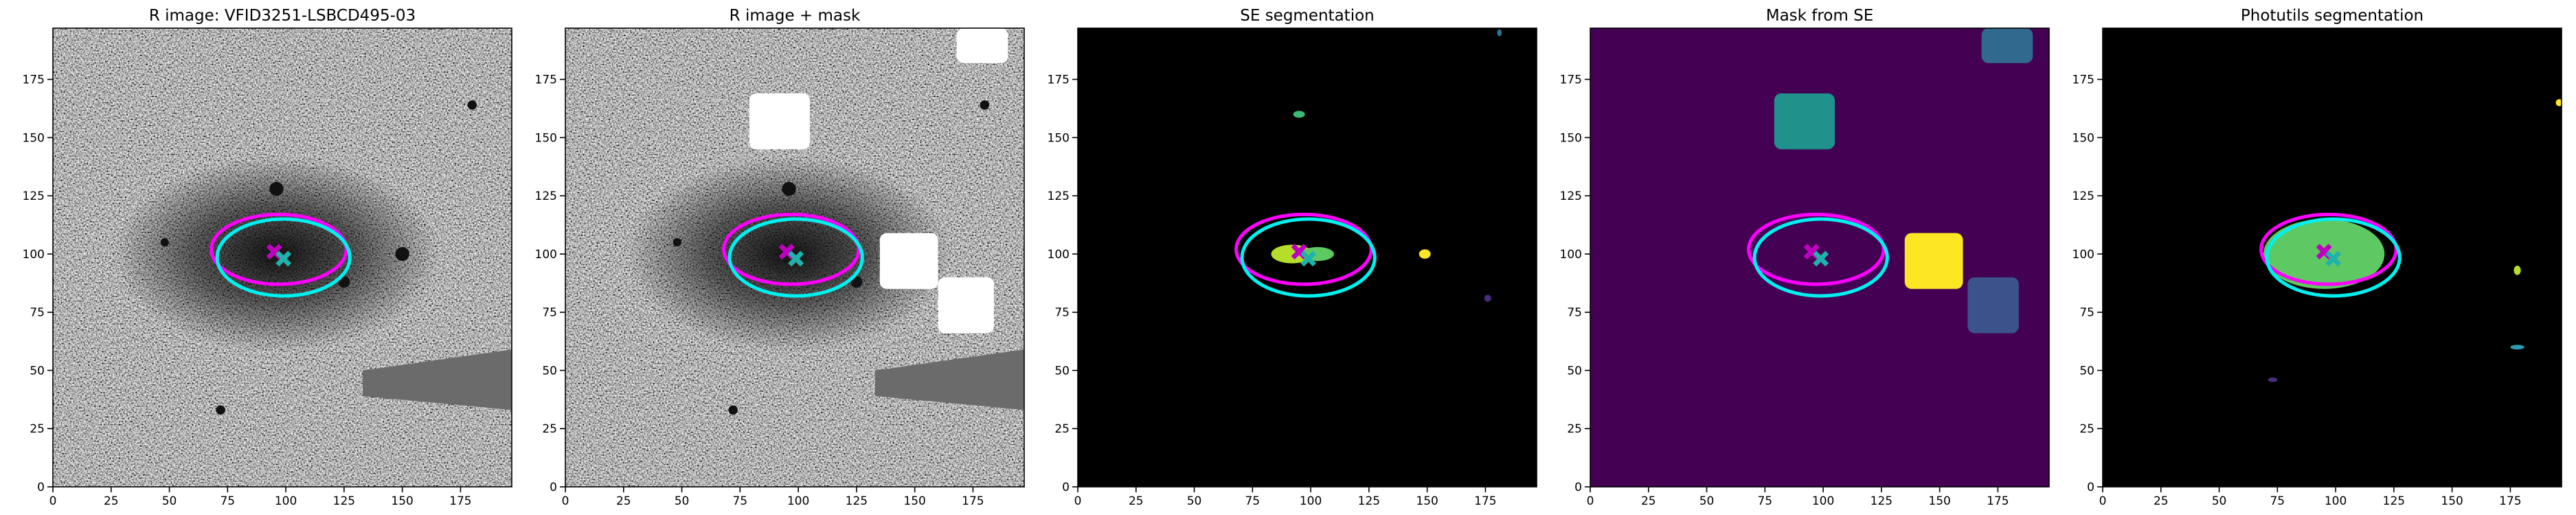 The width and height of the screenshot is (2576, 515). What do you see at coordinates (1820, 16) in the screenshot?
I see `panel-title: Mask from SE` at bounding box center [1820, 16].